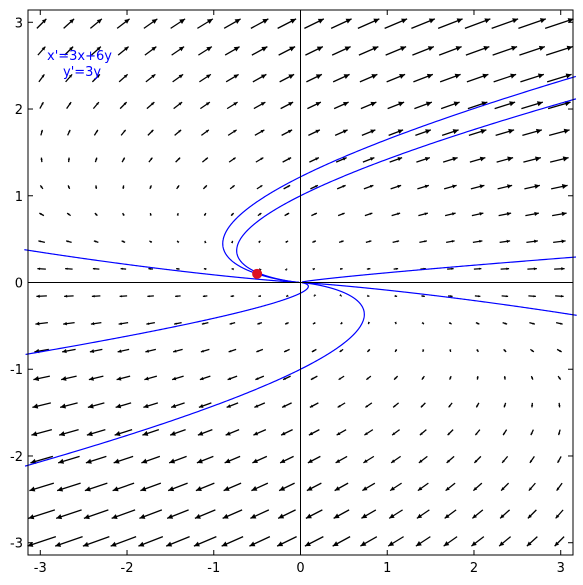  Describe the element at coordinates (474, 568) in the screenshot. I see `x-tick-label: 2` at that location.